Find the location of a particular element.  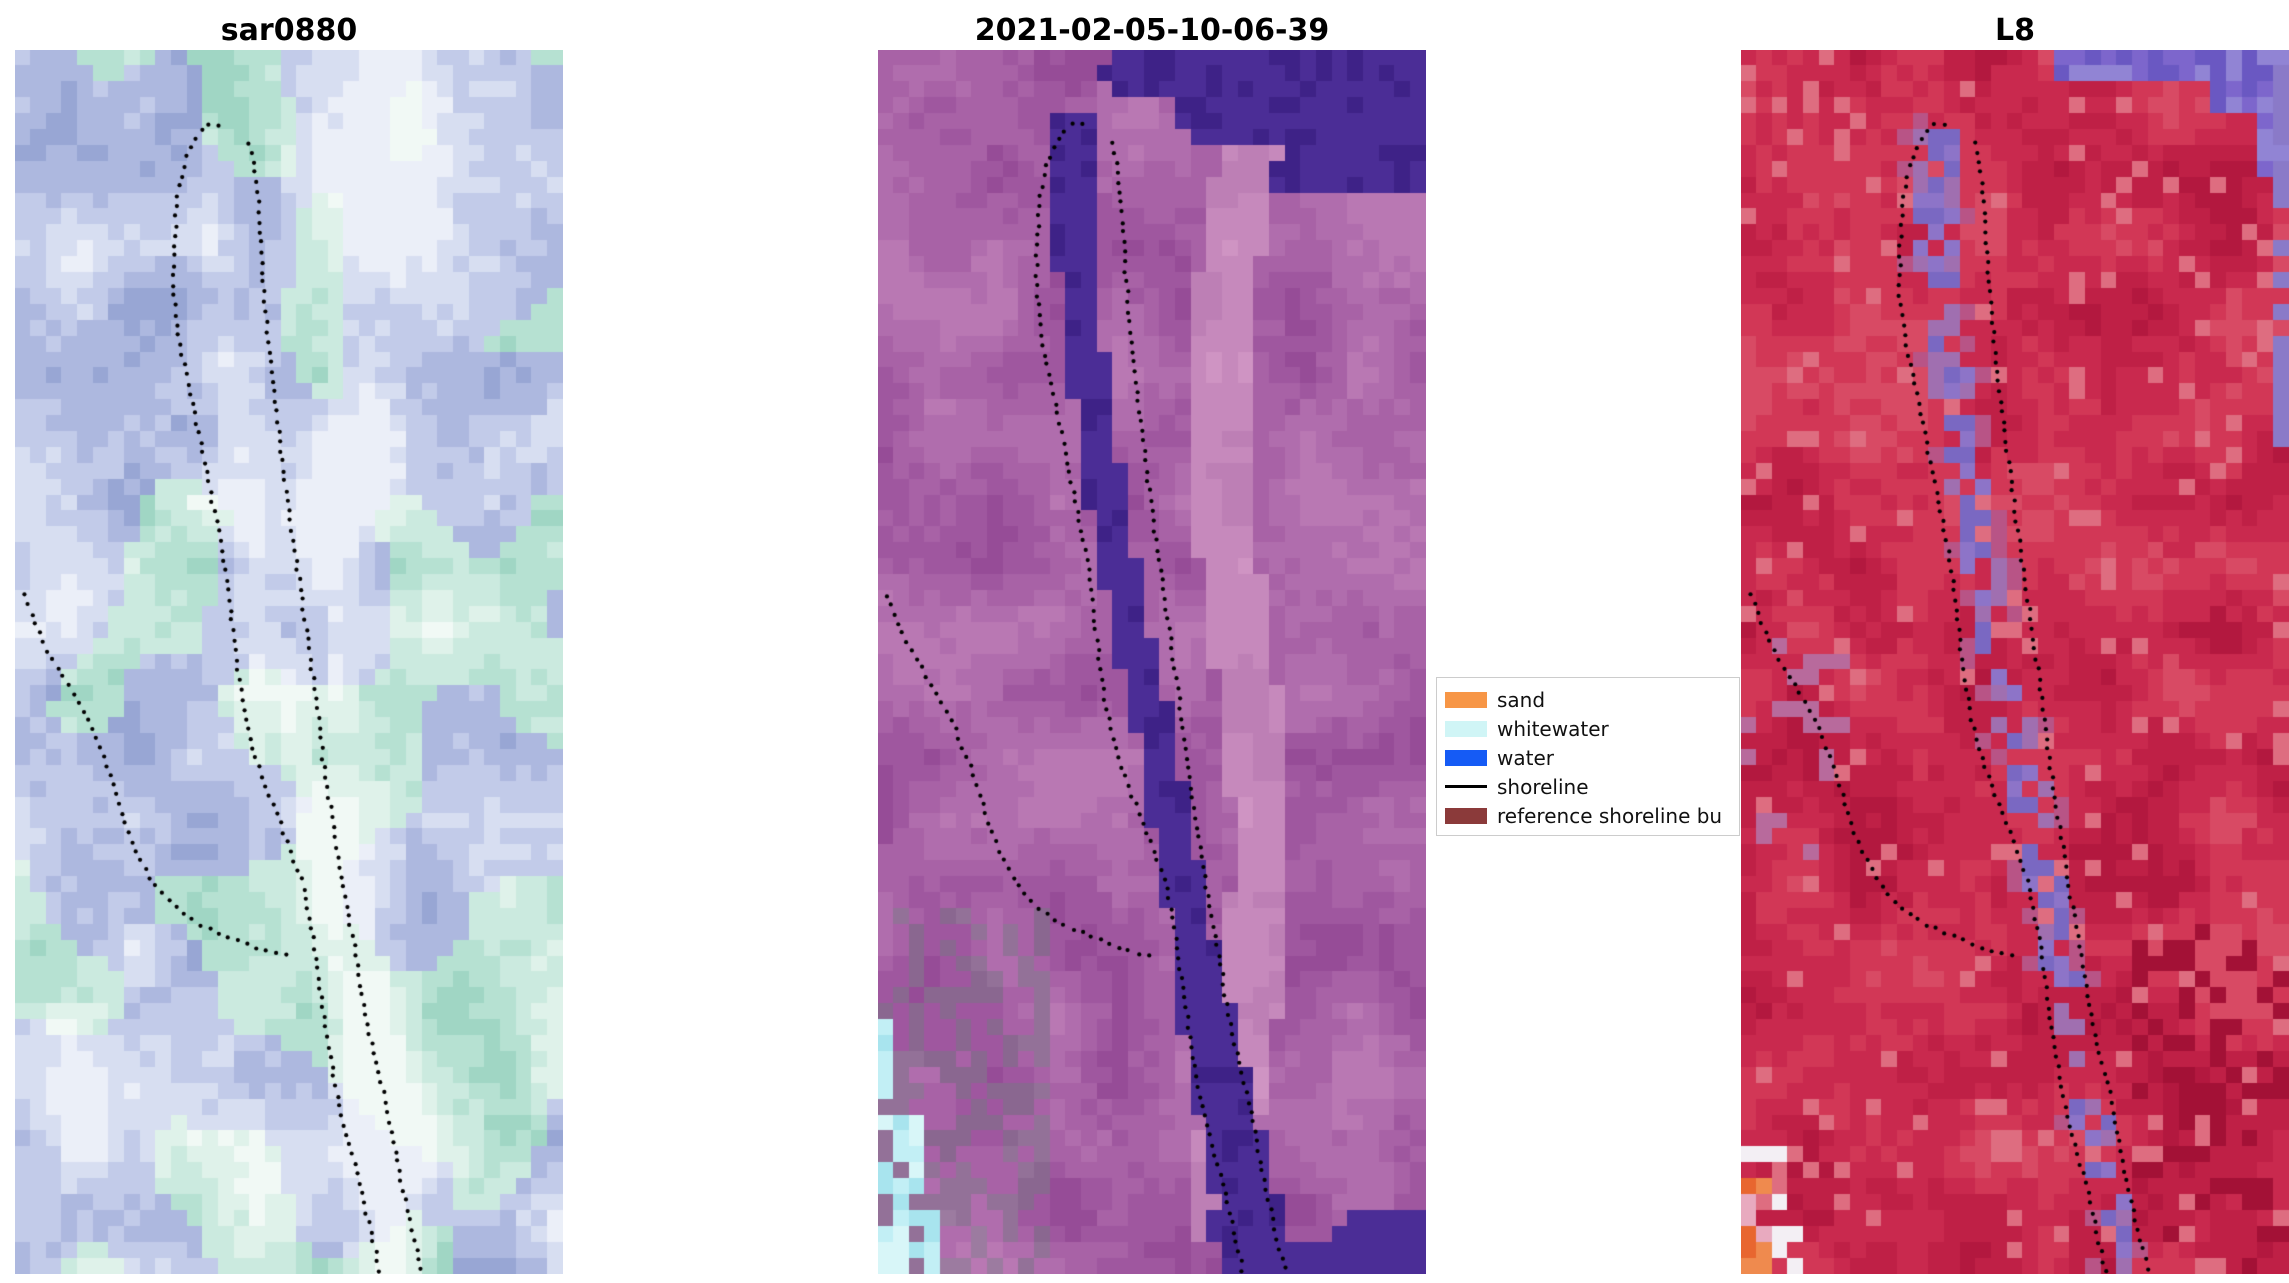

legend-swatch-whitewater is located at coordinates (1466, 728).